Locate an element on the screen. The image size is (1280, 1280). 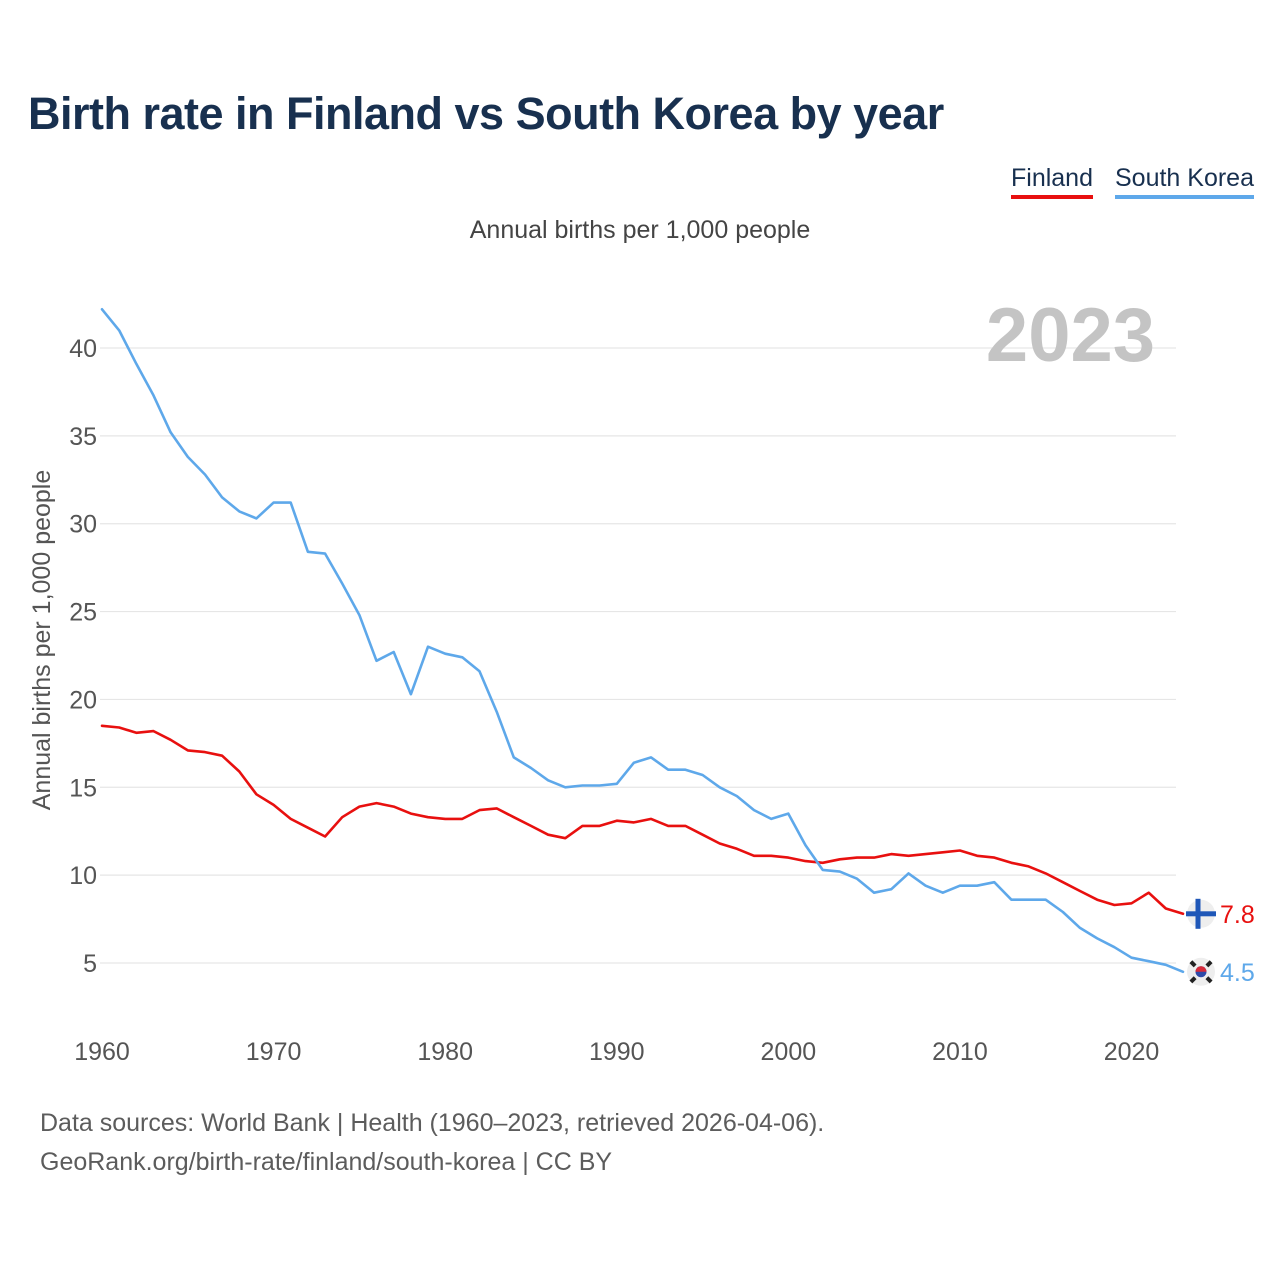
y-tick-label: 10 is located at coordinates (83, 876).